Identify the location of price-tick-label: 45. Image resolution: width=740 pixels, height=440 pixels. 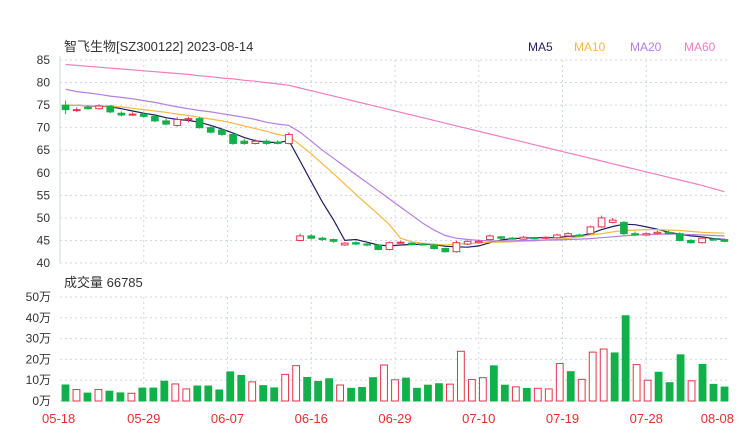
(44, 240).